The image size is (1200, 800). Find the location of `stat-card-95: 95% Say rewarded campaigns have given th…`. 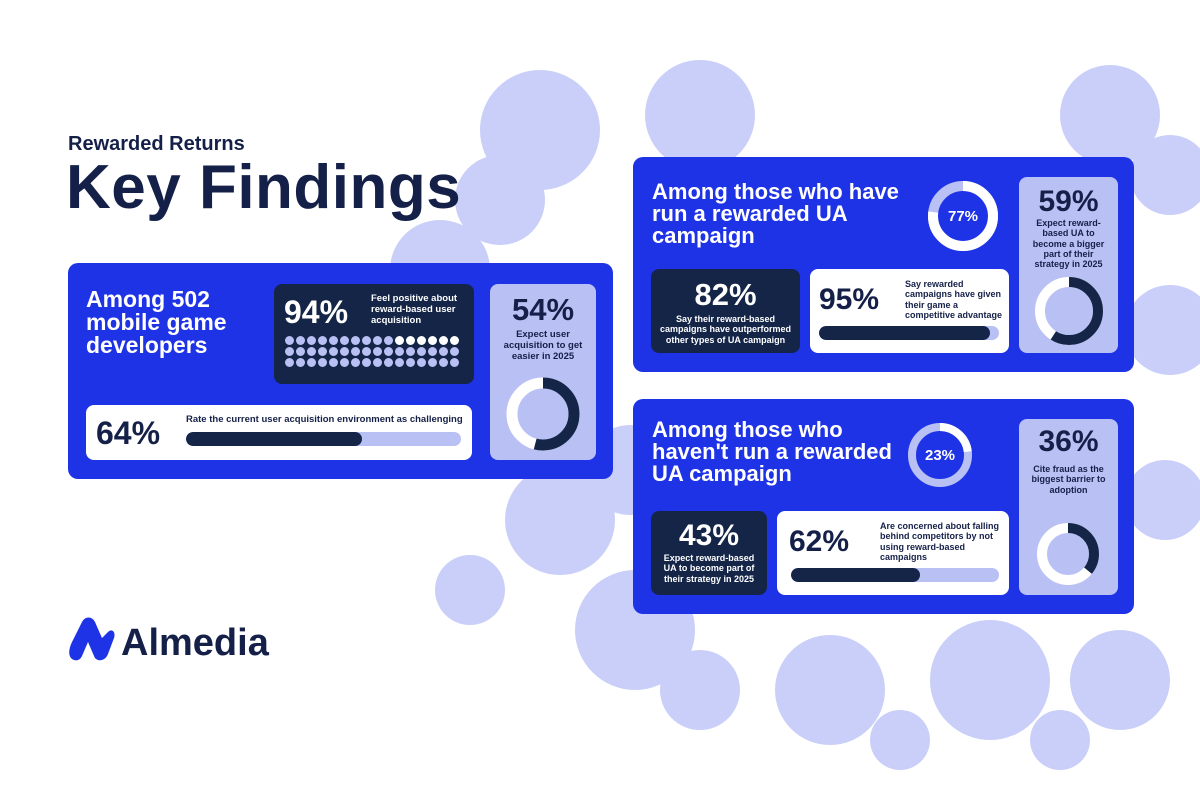

stat-card-95: 95% Say rewarded campaigns have given th… is located at coordinates (909, 311).